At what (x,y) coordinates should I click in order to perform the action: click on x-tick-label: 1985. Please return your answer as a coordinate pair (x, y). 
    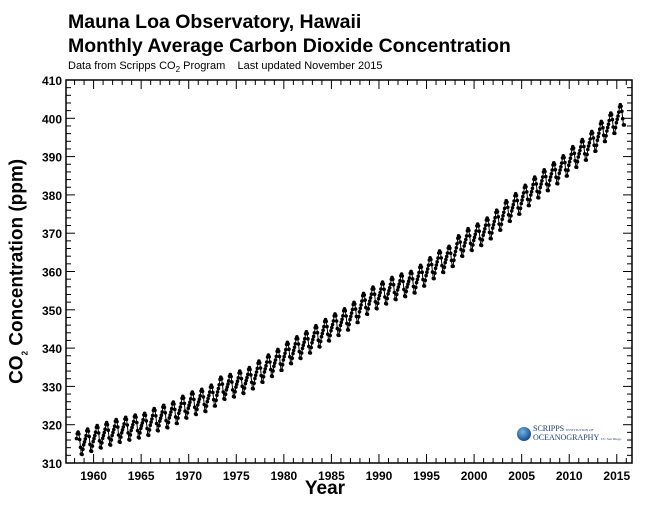
    Looking at the image, I should click on (331, 476).